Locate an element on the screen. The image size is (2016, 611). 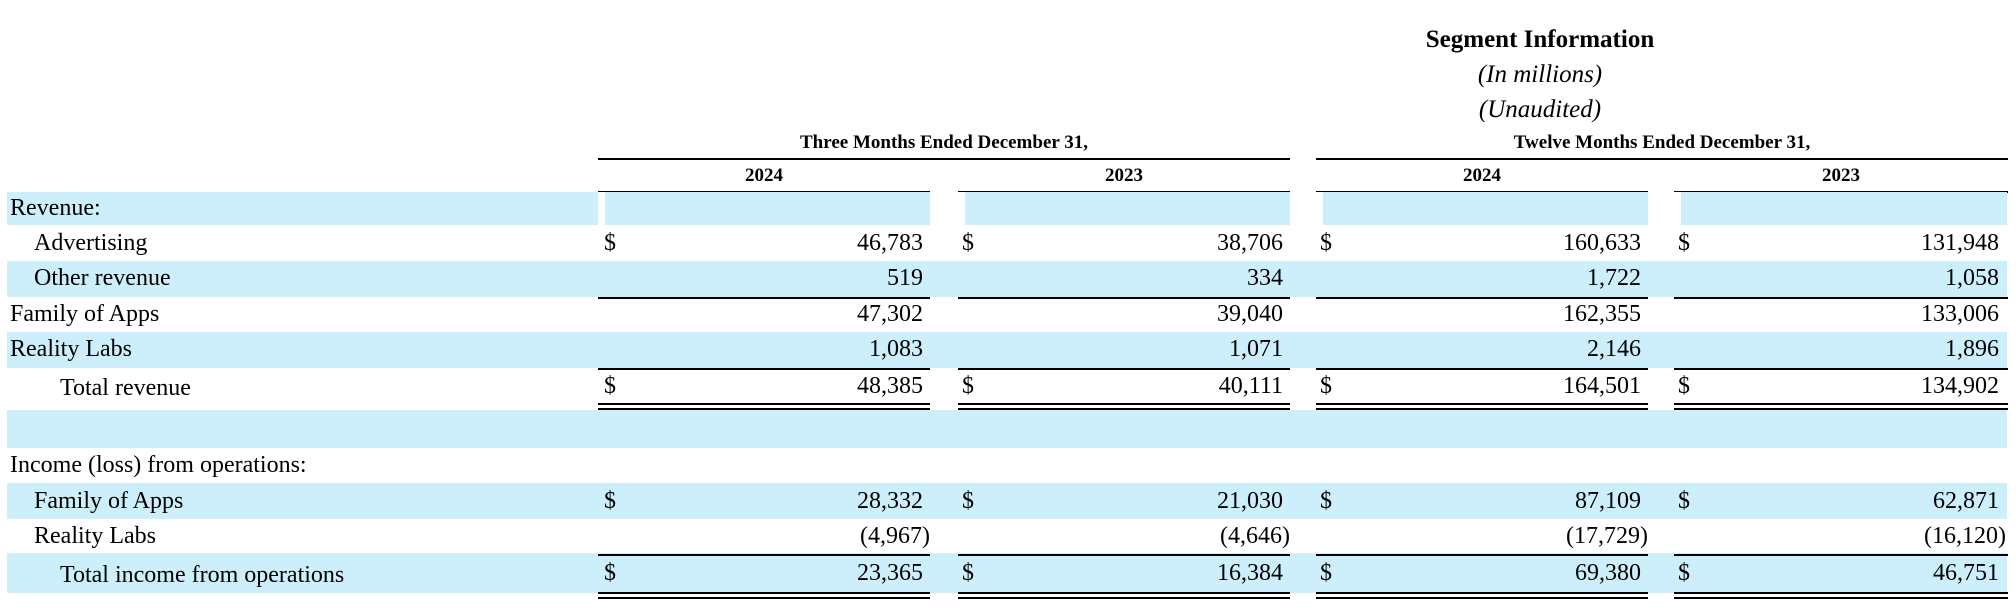
row-band-revenue-heading is located at coordinates (1007, 208).